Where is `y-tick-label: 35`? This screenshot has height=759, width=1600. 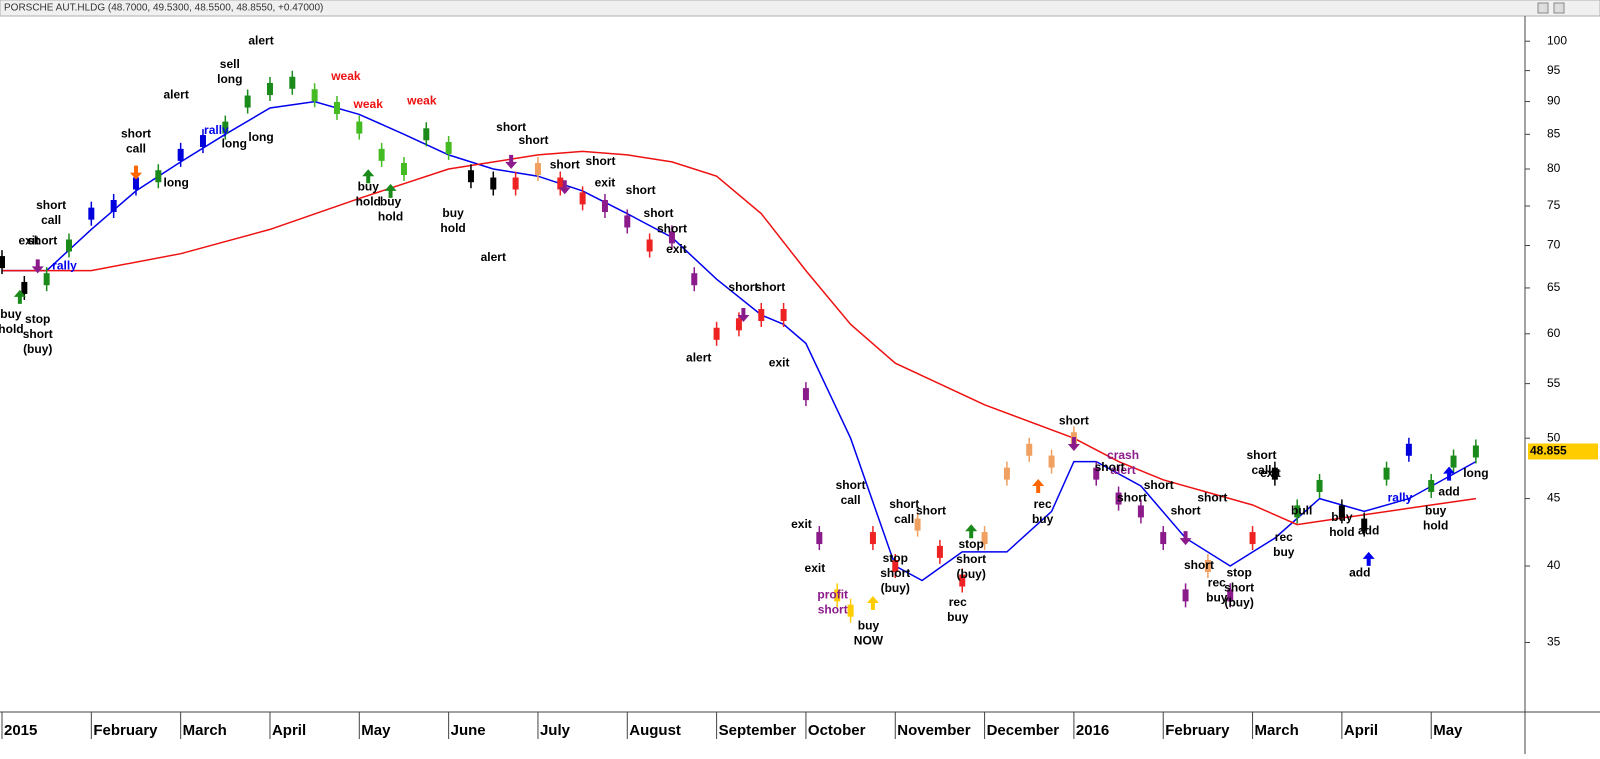 y-tick-label: 35 is located at coordinates (1554, 642).